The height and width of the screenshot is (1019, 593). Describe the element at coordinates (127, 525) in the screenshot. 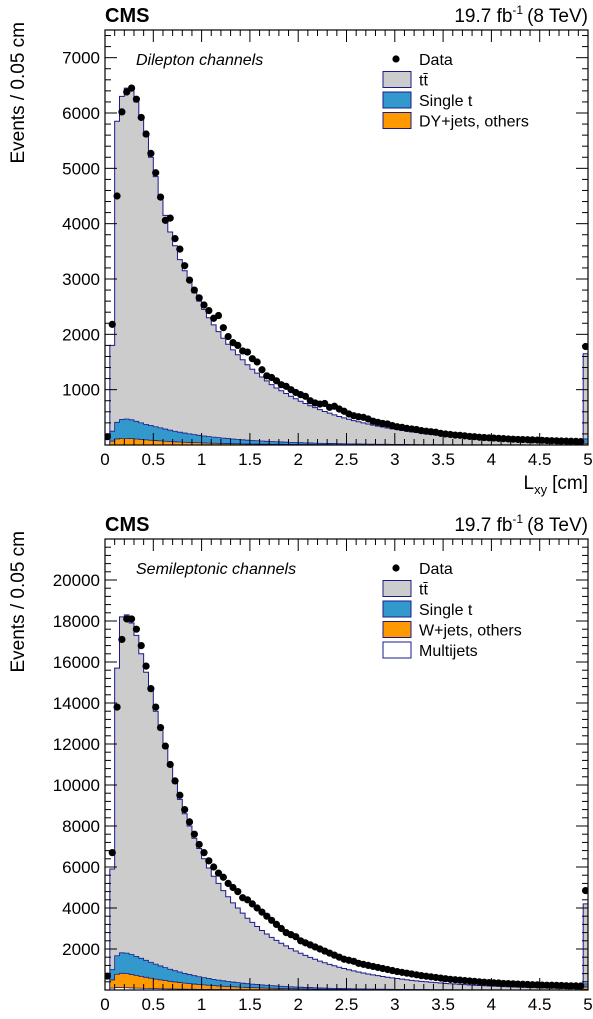

I see `cms-label: CMS` at that location.